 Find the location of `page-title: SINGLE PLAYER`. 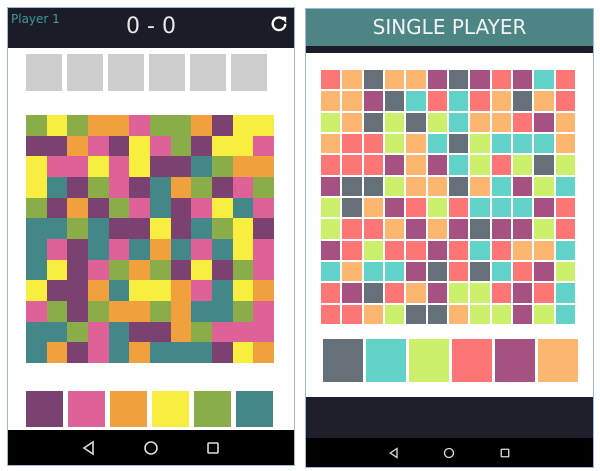

page-title: SINGLE PLAYER is located at coordinates (449, 27).